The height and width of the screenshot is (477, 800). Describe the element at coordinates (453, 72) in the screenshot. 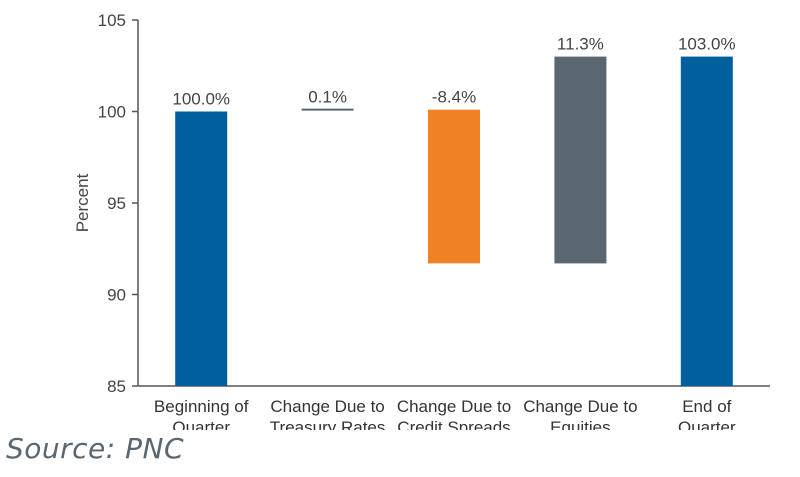

I see `value-labels: 100.0% 0.1% -8.4% 11.3% 103.0%` at that location.